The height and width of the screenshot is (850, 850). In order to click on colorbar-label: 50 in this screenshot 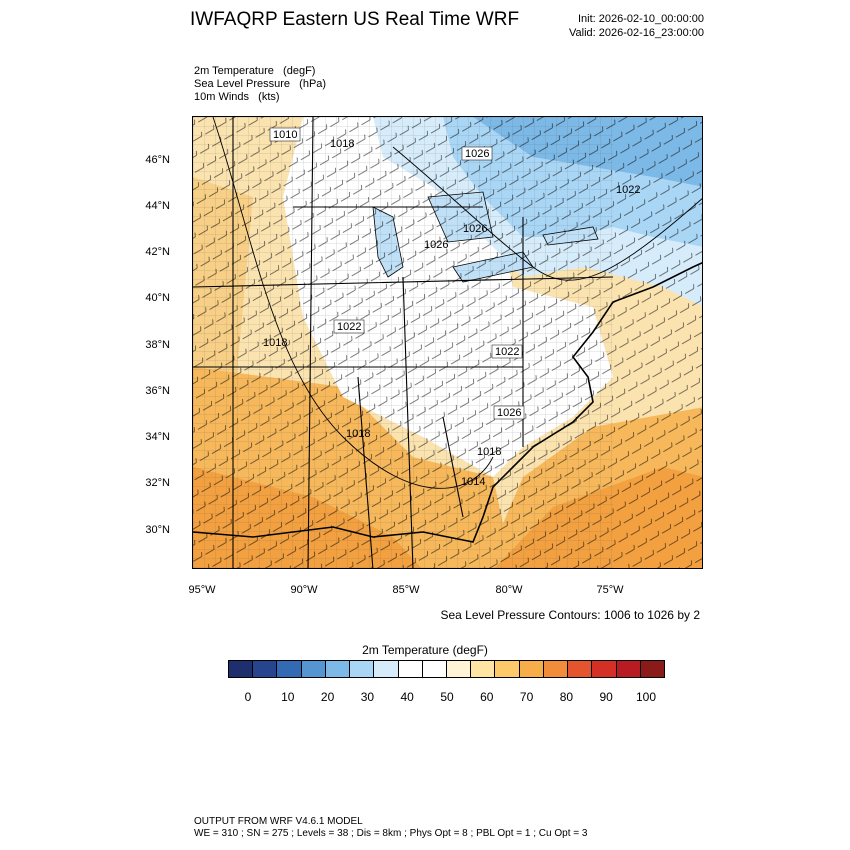, I will do `click(447, 697)`.